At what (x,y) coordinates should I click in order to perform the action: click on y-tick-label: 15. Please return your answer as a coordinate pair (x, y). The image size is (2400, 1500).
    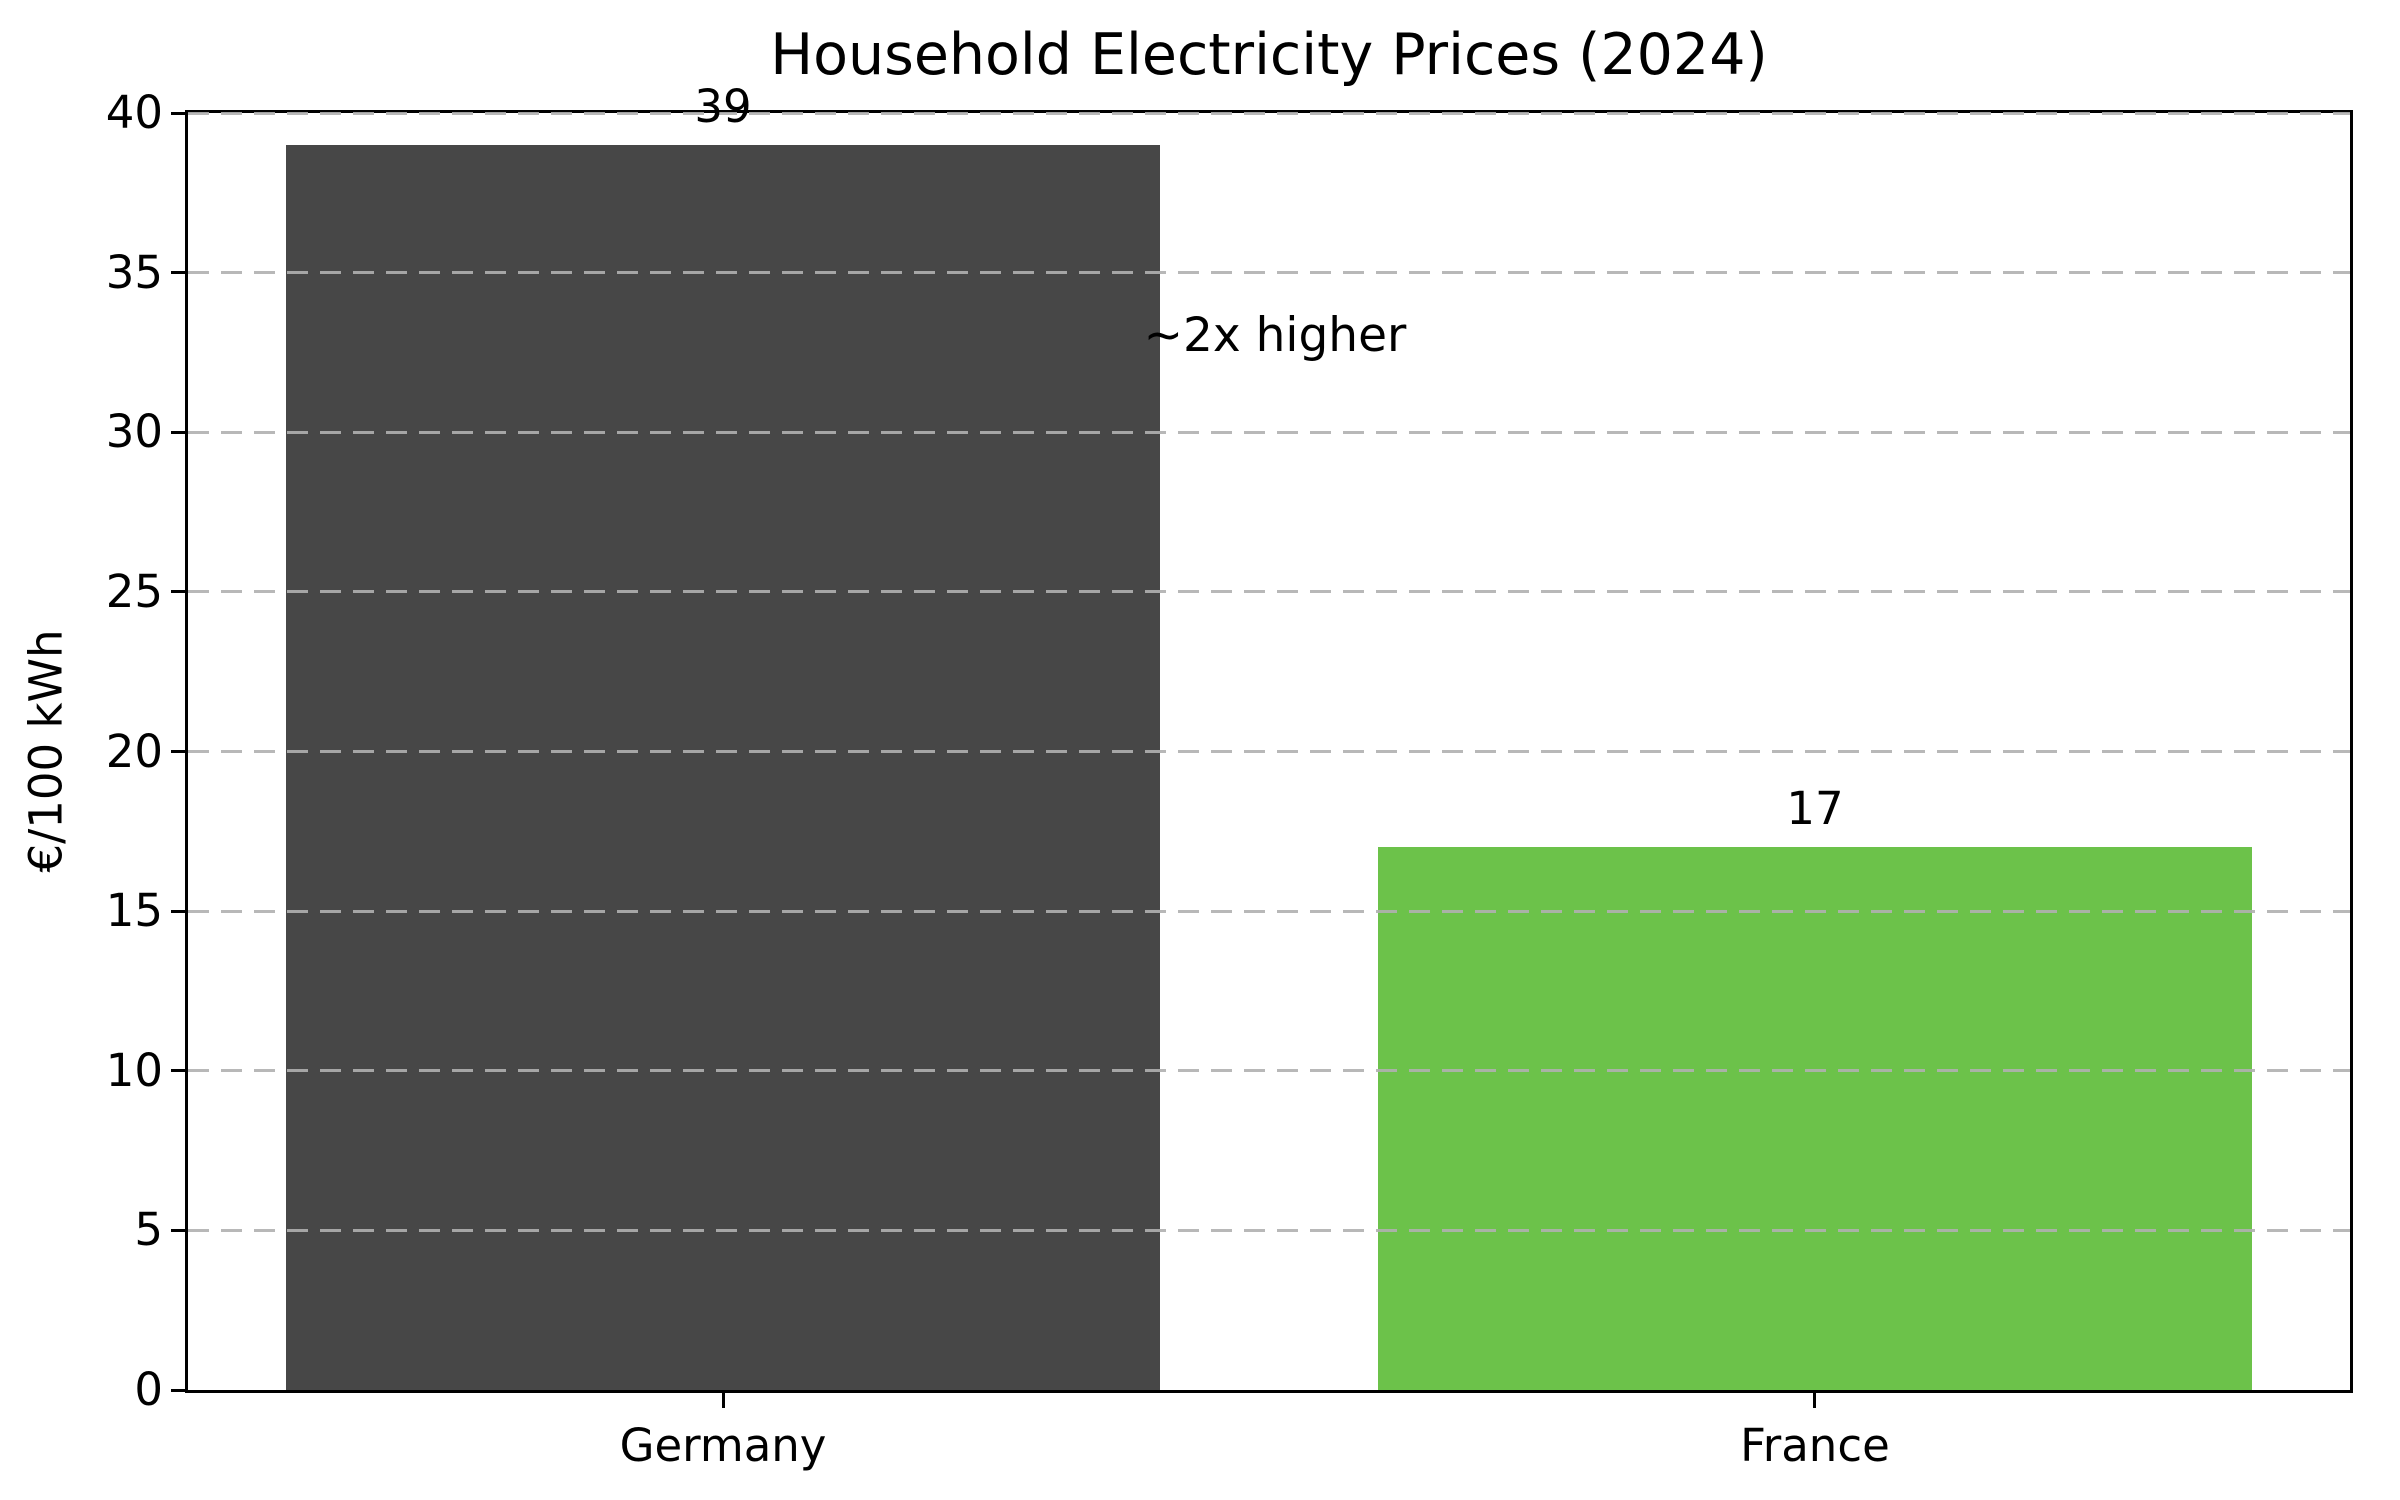
    Looking at the image, I should click on (134, 911).